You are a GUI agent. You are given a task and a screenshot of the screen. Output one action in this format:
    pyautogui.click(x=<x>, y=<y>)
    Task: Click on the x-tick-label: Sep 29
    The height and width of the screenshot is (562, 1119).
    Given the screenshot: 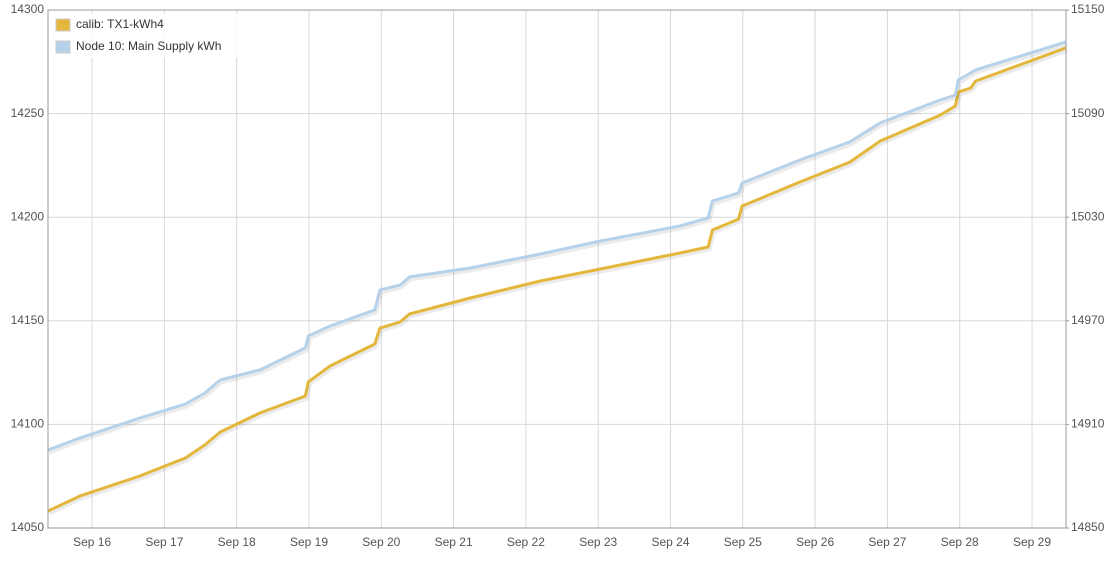 What is the action you would take?
    pyautogui.click(x=1032, y=542)
    